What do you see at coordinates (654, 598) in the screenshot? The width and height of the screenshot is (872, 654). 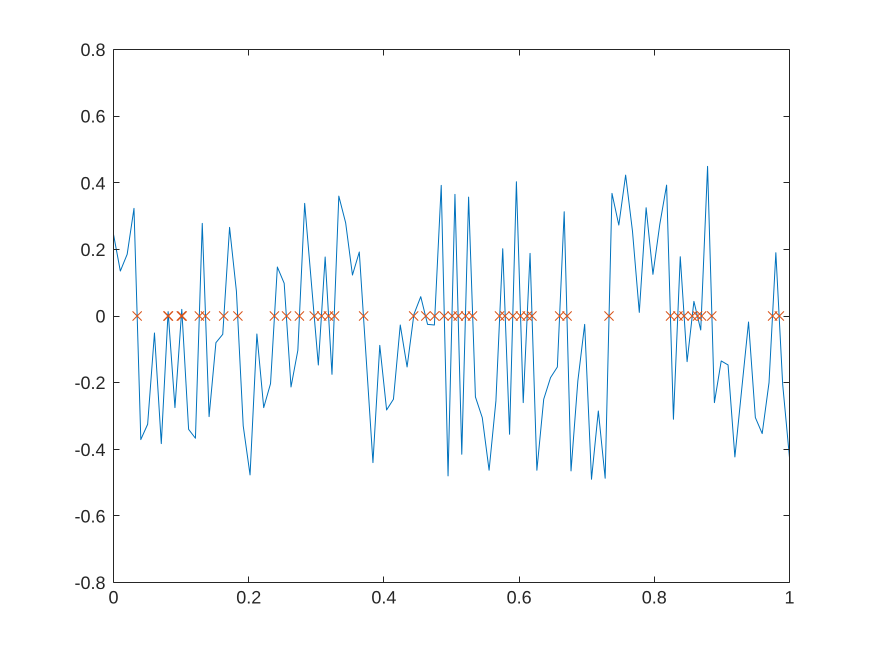 I see `x-tick-label: 0.8` at bounding box center [654, 598].